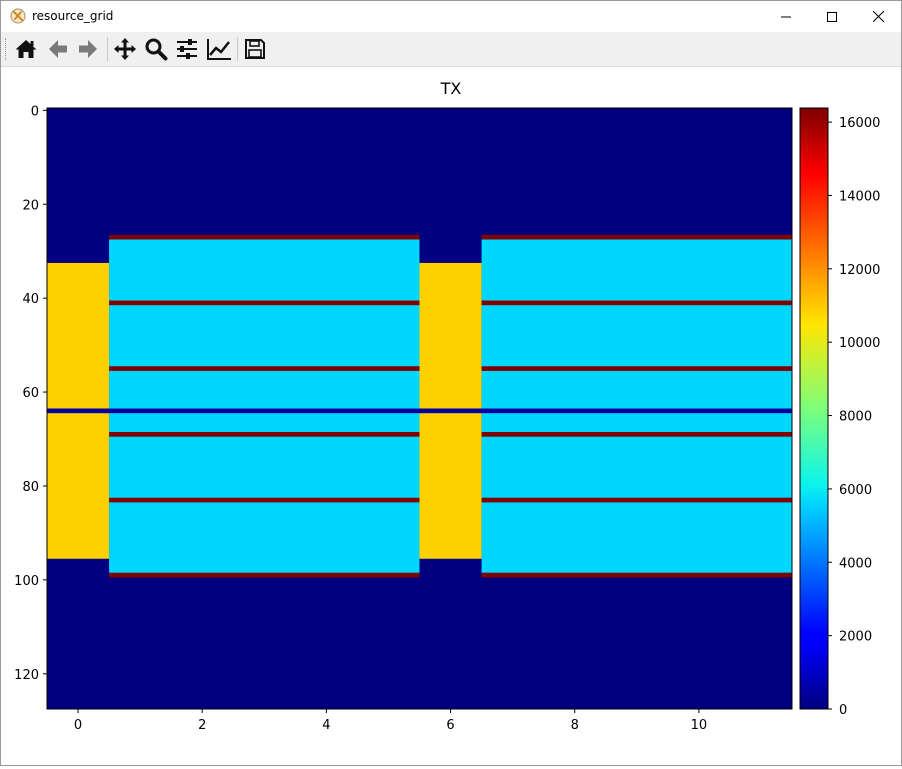 This screenshot has width=902, height=769. I want to click on minimize-button, so click(786, 16).